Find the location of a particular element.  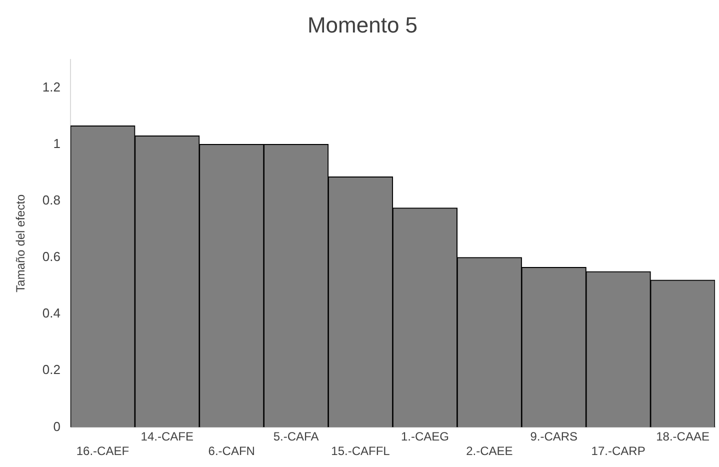

y-axis-title: Tamaño del efecto is located at coordinates (21, 243).